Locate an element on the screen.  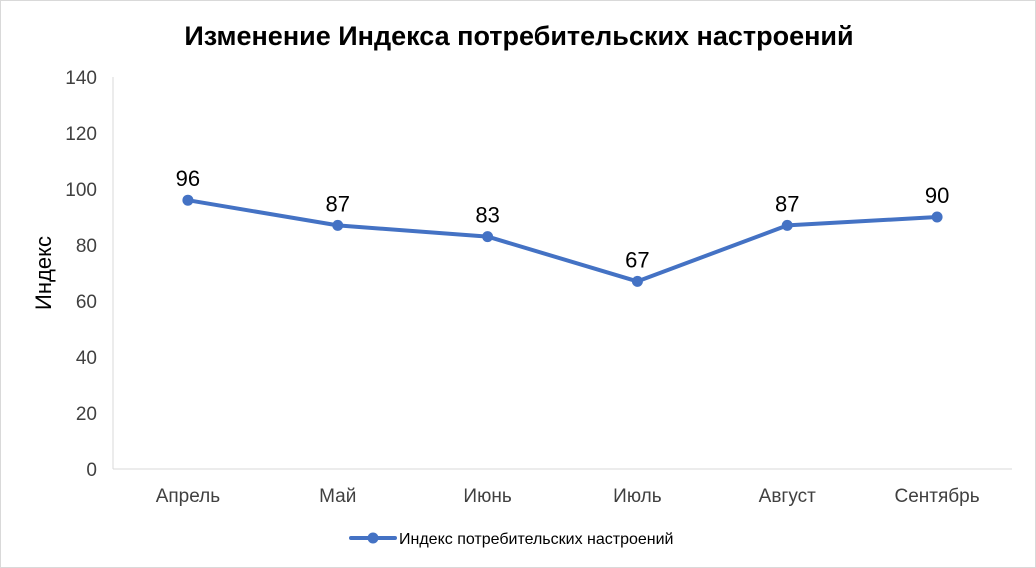
data-label: 90 is located at coordinates (937, 195).